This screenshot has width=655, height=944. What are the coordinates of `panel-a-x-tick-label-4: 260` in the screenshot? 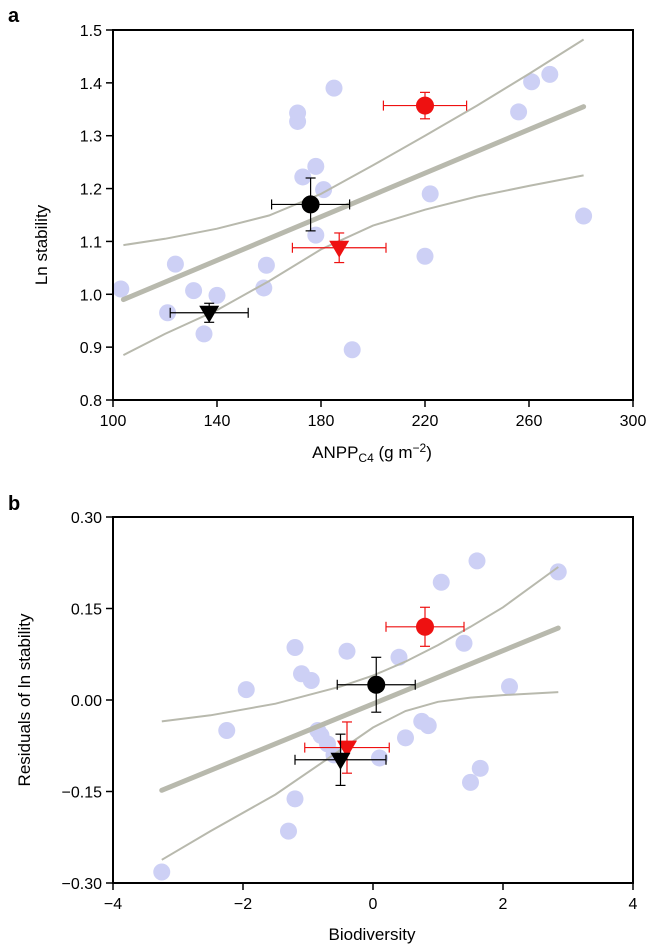 It's located at (529, 421).